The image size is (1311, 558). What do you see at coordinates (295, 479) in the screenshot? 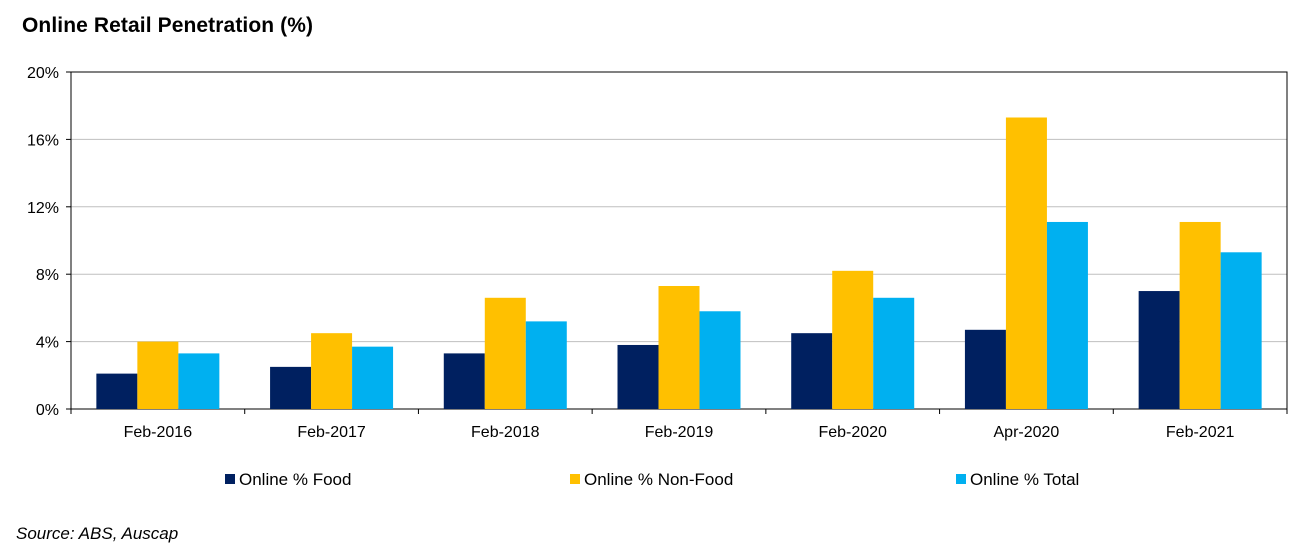
I see `legend-label: Online % Food` at bounding box center [295, 479].